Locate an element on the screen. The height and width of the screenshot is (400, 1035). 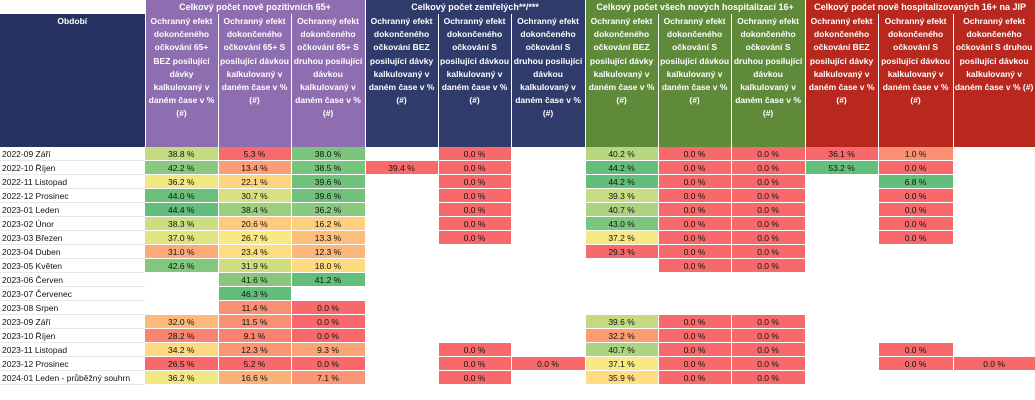
value-cell: 37.0 % is located at coordinates (182, 237).